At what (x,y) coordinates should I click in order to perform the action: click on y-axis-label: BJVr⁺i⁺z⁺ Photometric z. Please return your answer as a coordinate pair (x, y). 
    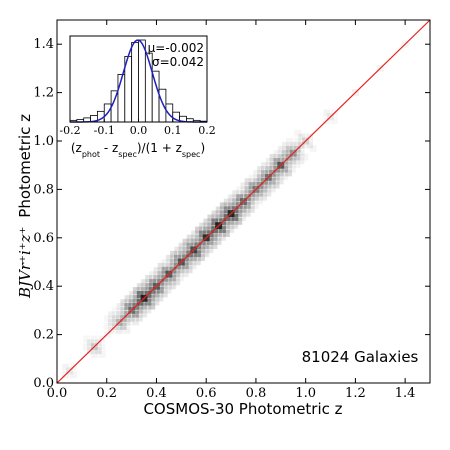
    Looking at the image, I should click on (25, 206).